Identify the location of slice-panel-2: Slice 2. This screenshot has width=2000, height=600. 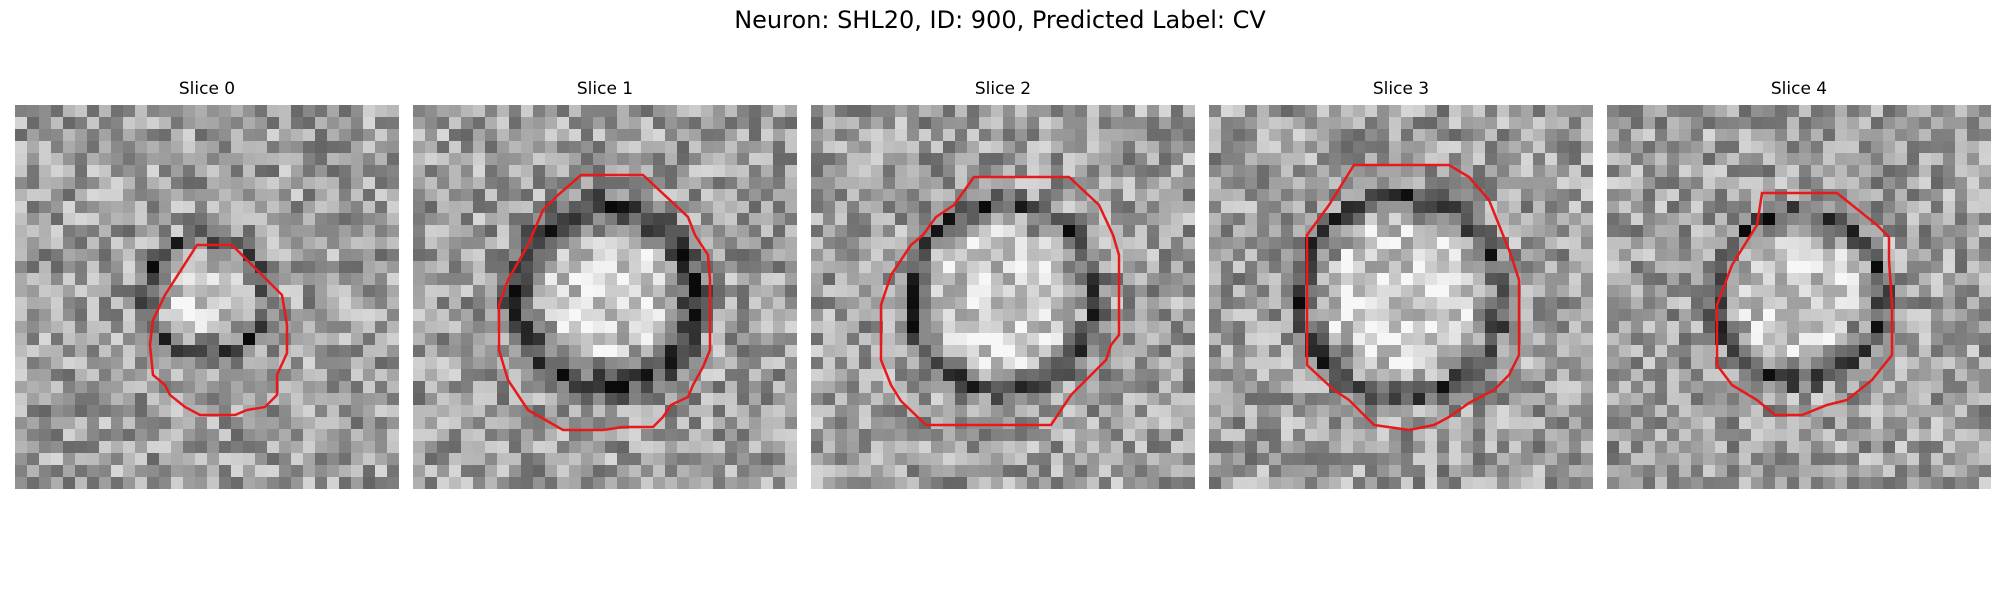
(1003, 284).